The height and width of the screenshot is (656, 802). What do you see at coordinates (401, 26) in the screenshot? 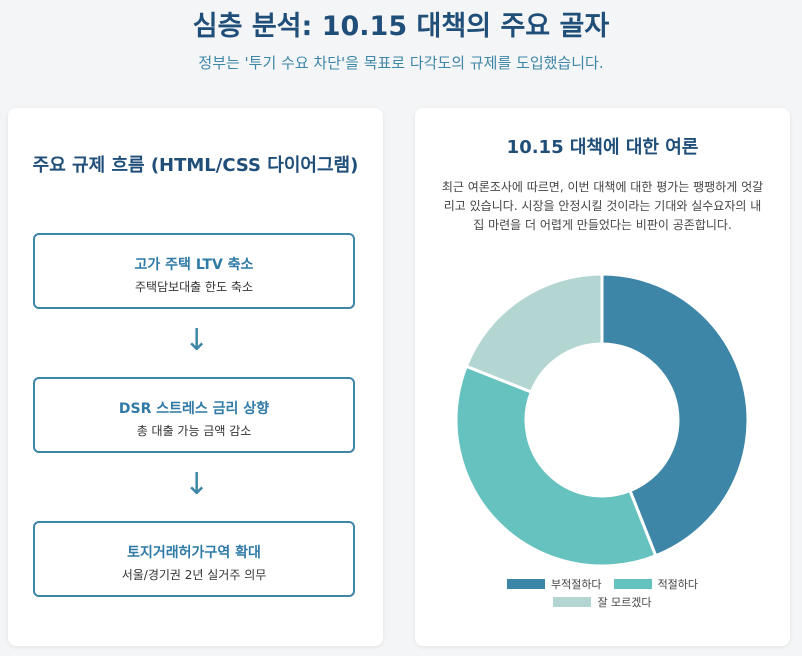
I see `page-title: 심층 분석: 10.15 대책의 주요 골자` at bounding box center [401, 26].